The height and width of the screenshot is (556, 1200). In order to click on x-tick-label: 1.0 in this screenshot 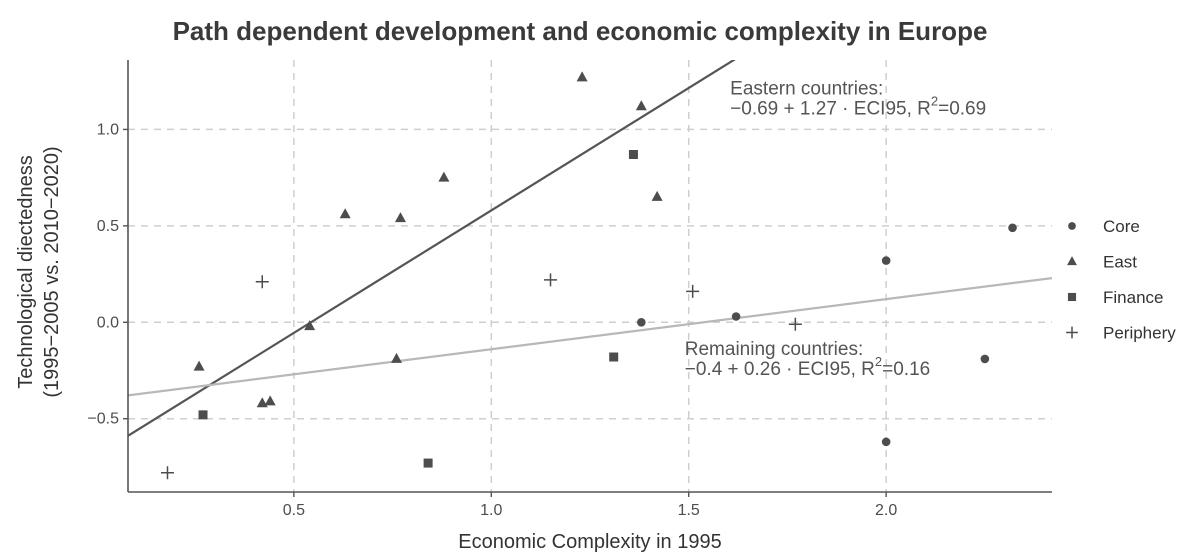, I will do `click(491, 510)`.